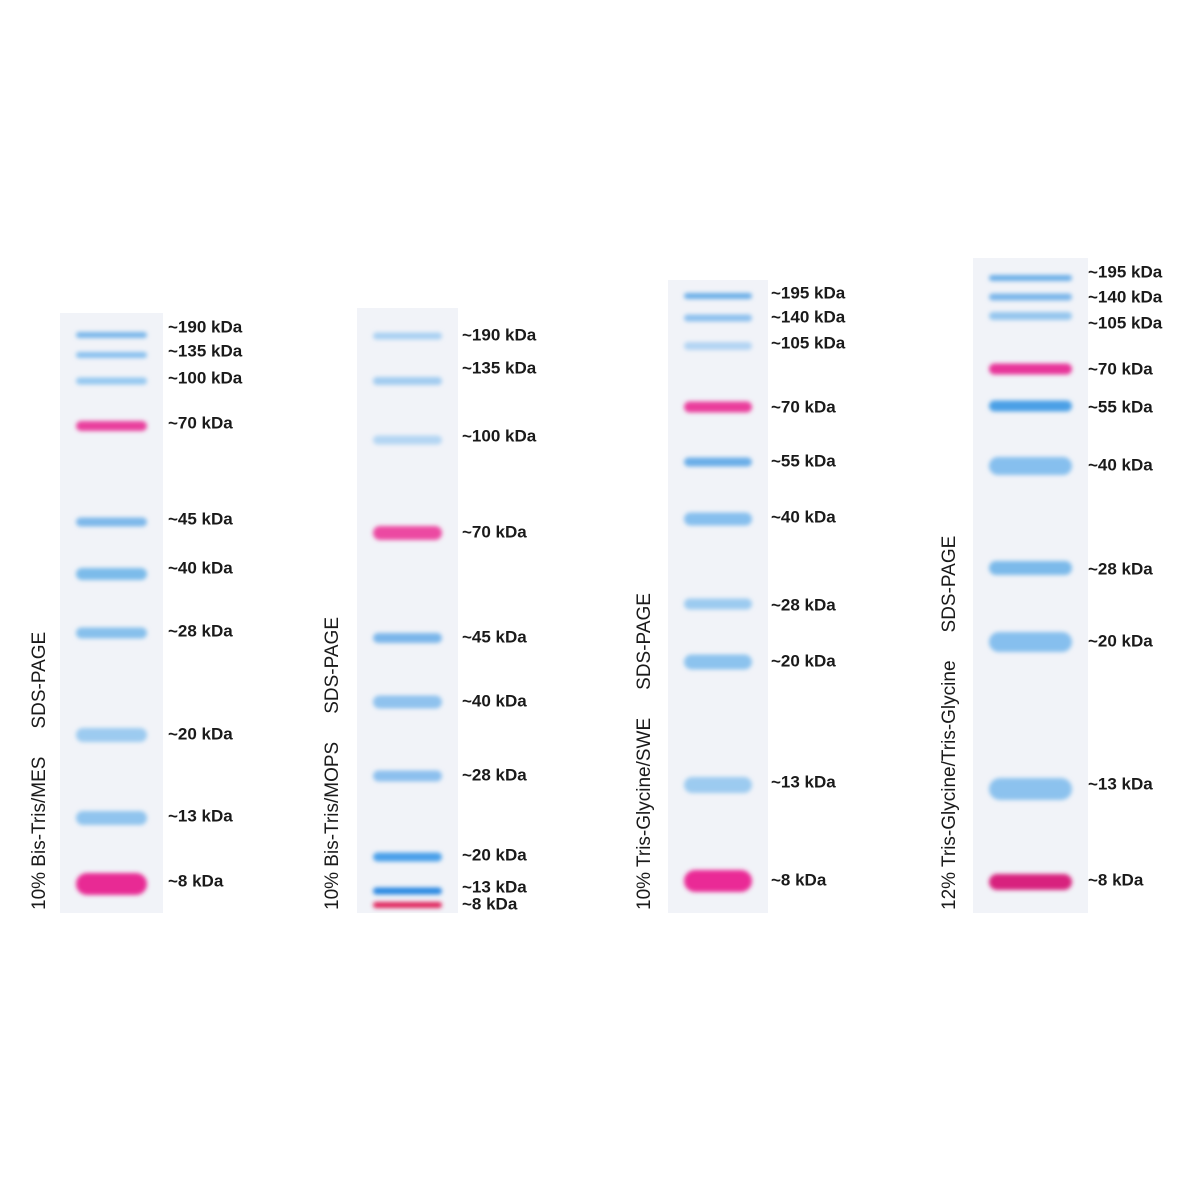  I want to click on gel-label: 10% Bis-Tris/MOPS, so click(332, 826).